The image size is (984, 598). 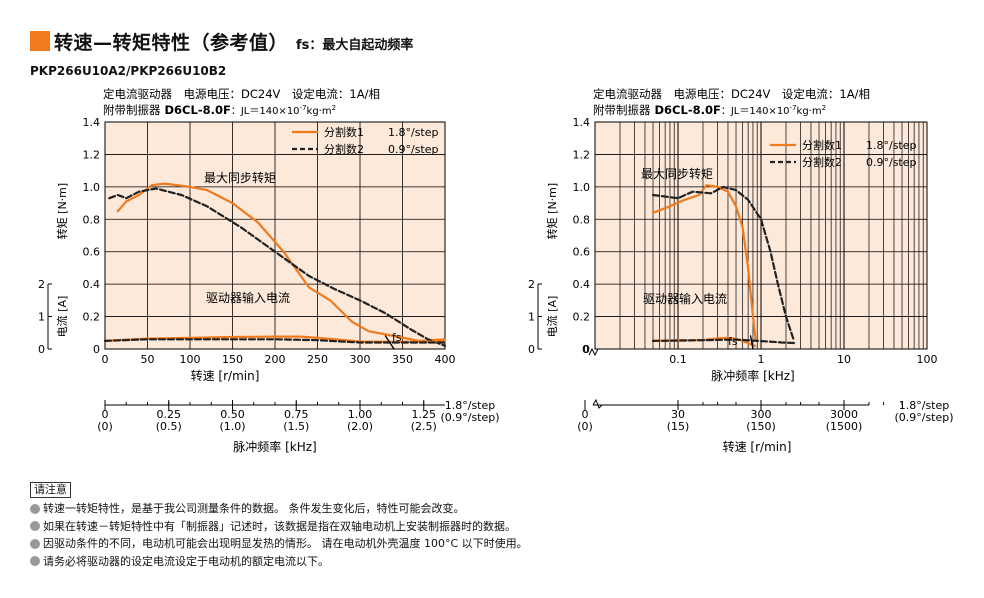 What do you see at coordinates (751, 342) in the screenshot?
I see `series-line-fs_marker` at bounding box center [751, 342].